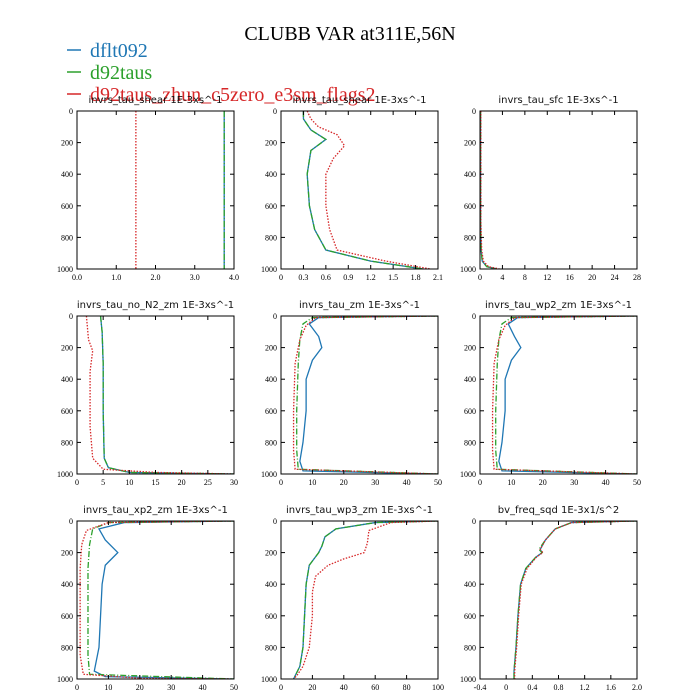 Image resolution: width=700 pixels, height=700 pixels. Describe the element at coordinates (156, 482) in the screenshot. I see `x-tick-label: 15` at that location.